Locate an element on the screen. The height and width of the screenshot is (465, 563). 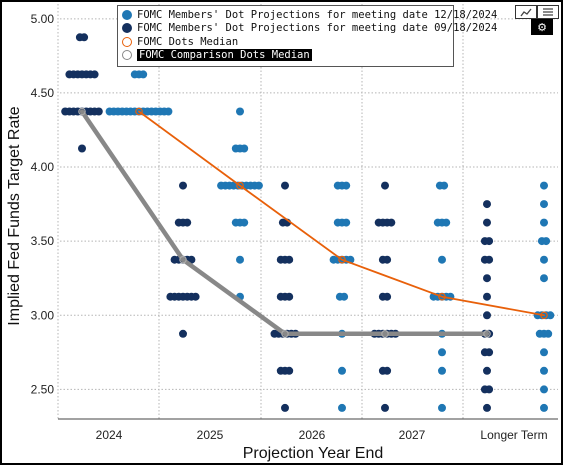
x-tick-label: 2024 is located at coordinates (109, 435).